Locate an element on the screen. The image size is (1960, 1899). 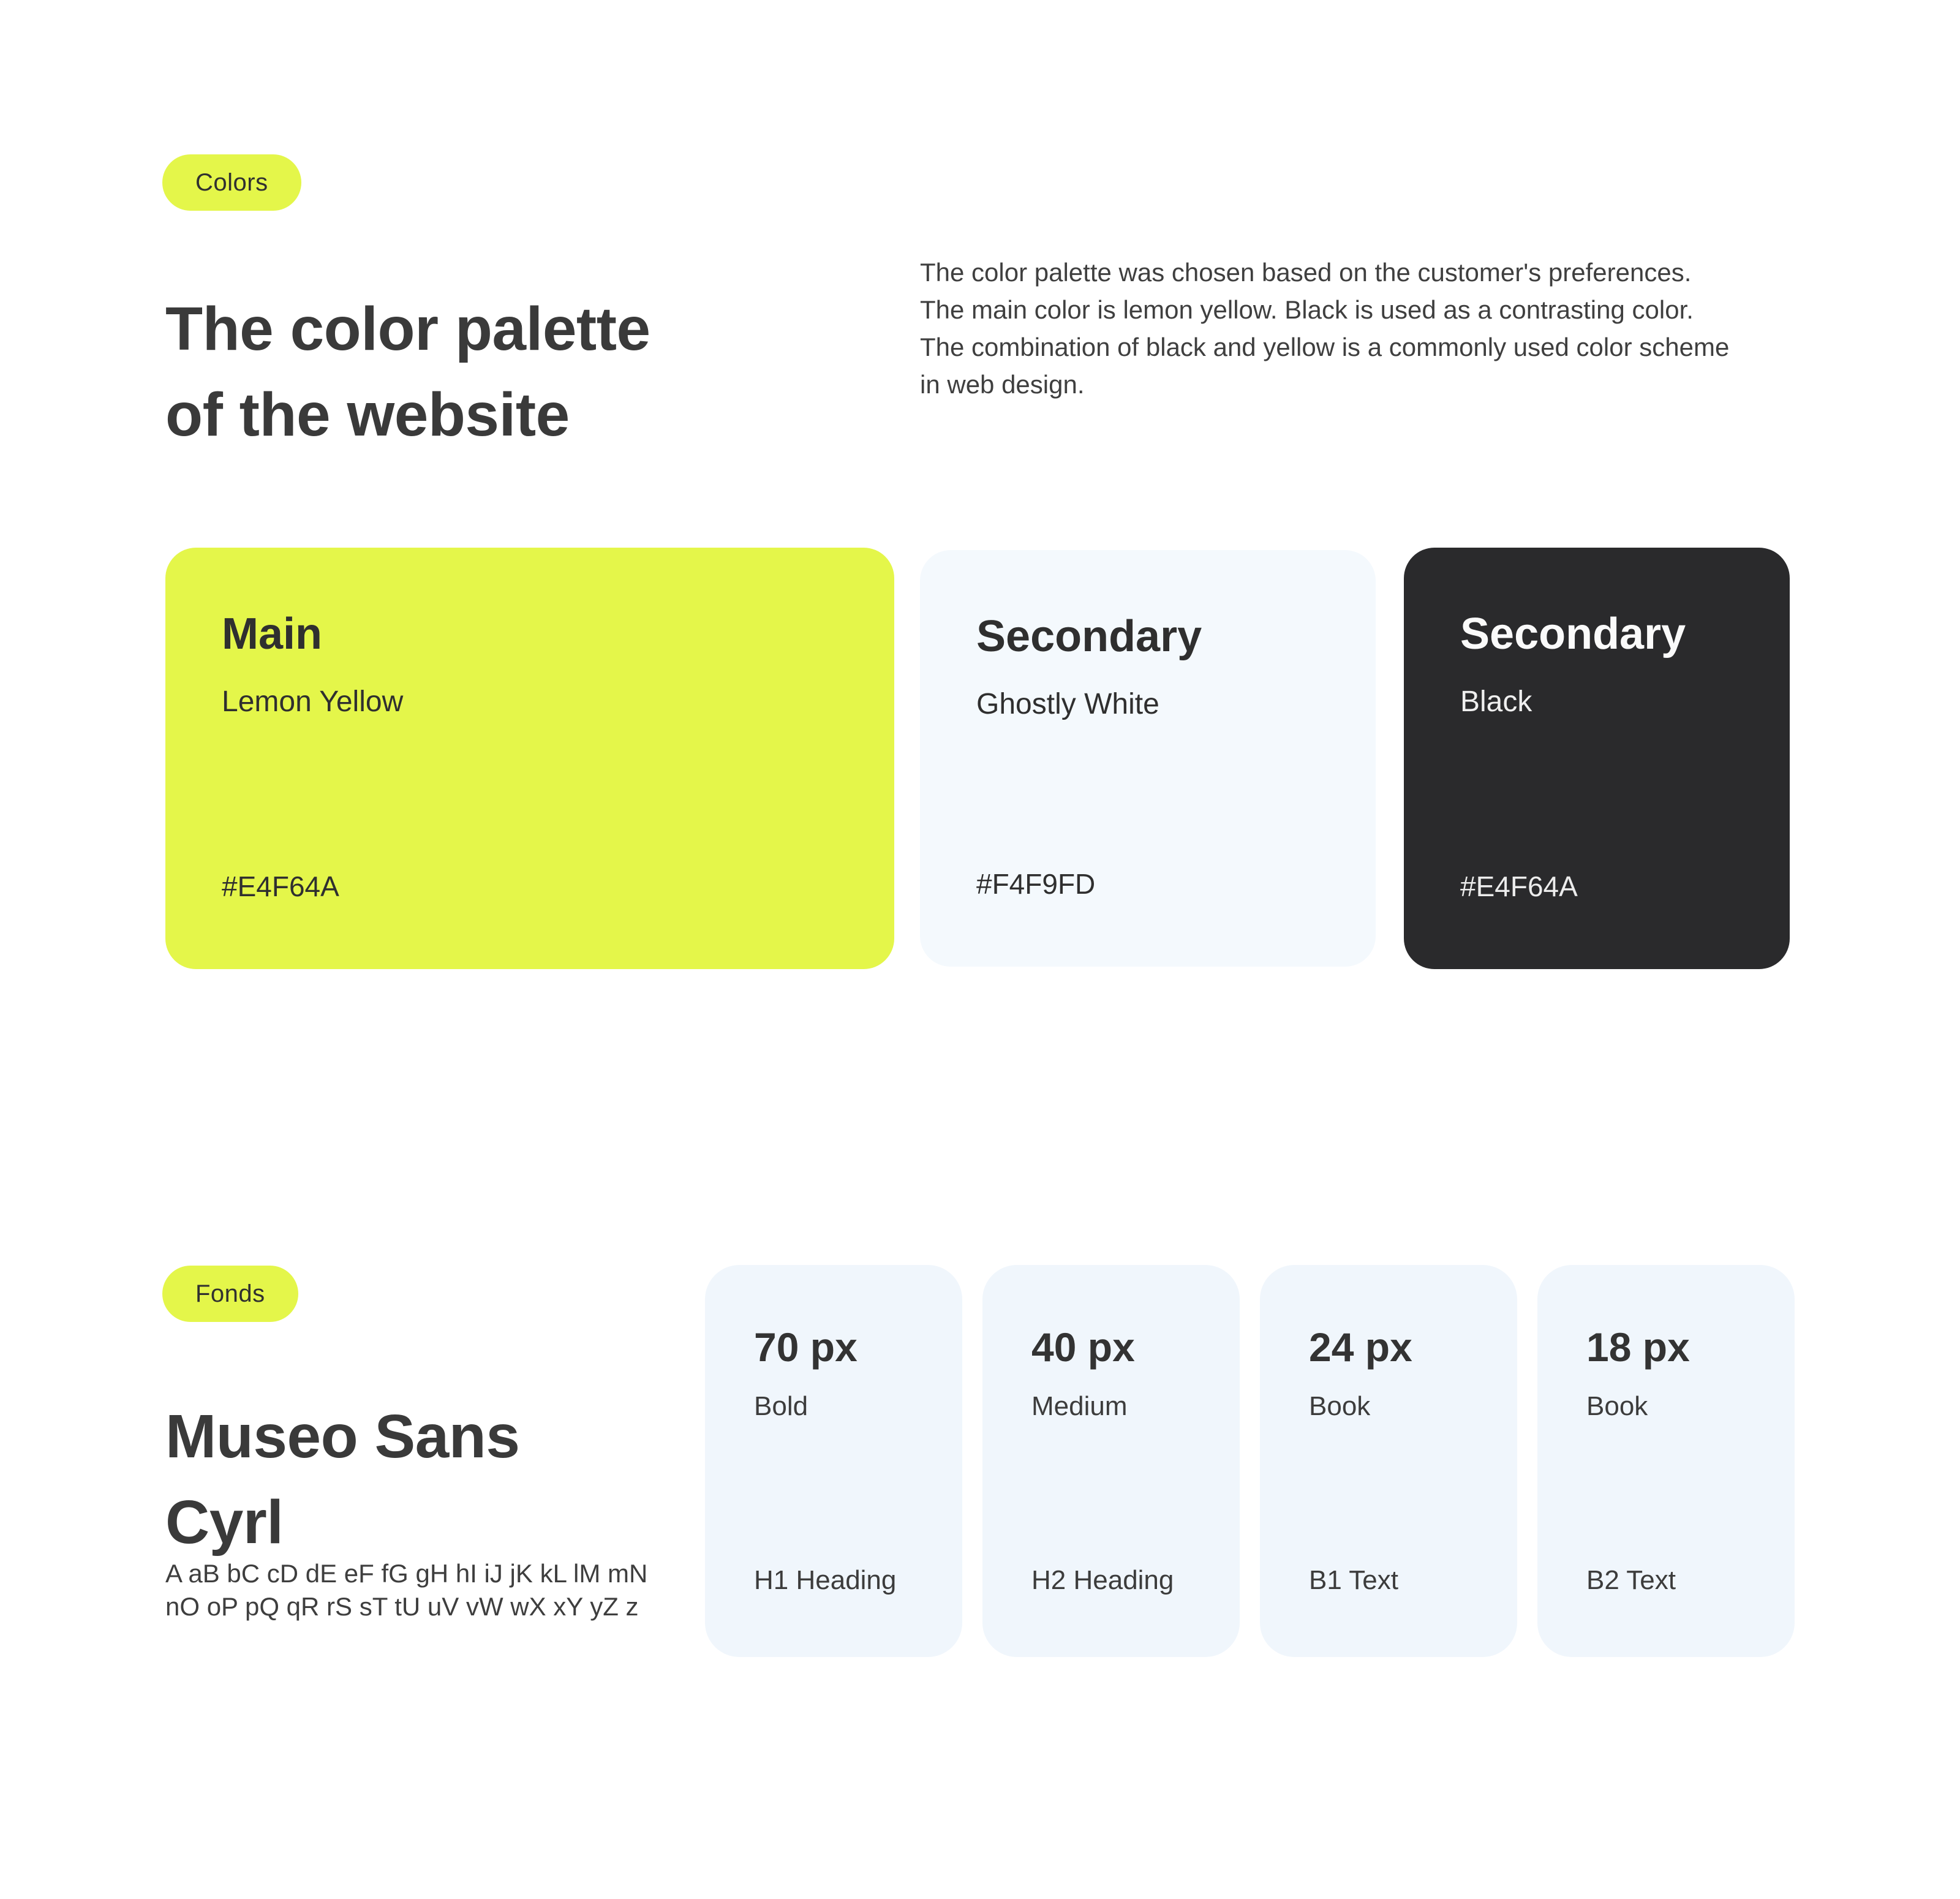
color-card-ghostly-white: Secondary Ghostly White #F4F9FD is located at coordinates (1148, 758).